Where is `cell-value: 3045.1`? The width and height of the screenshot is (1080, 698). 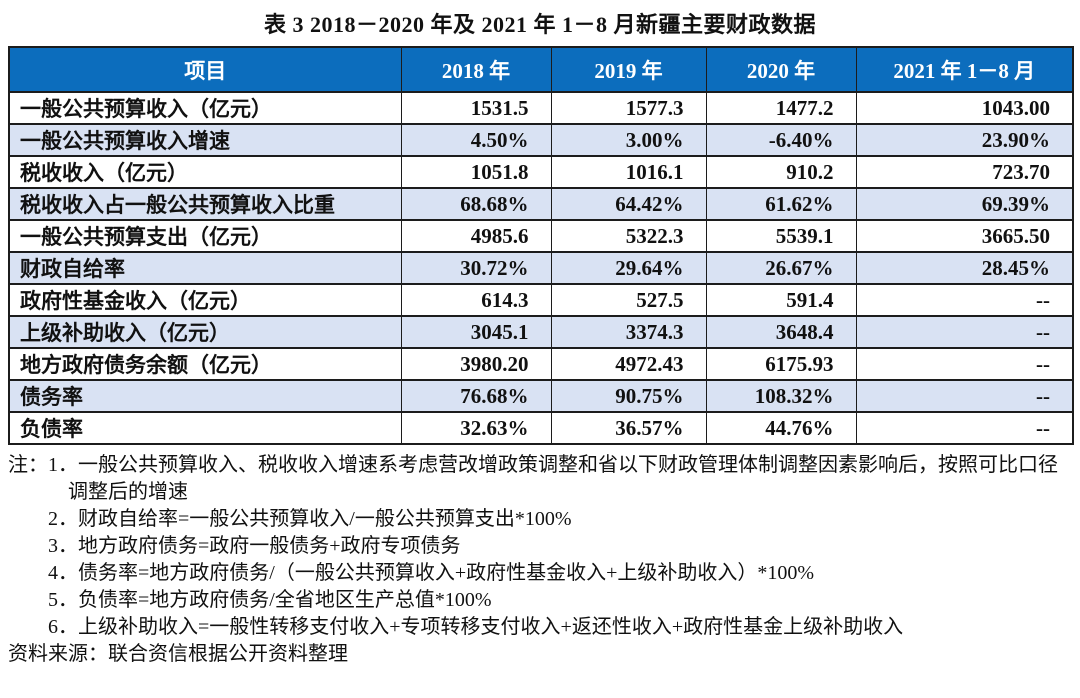 cell-value: 3045.1 is located at coordinates (476, 332).